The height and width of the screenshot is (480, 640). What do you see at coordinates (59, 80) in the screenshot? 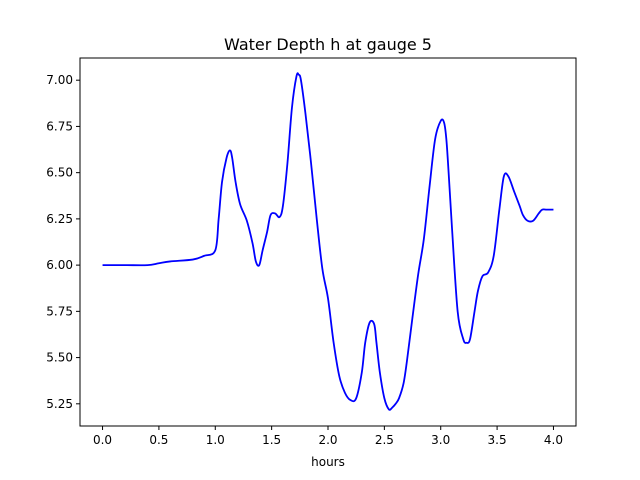
I see `y-tick-label: 7.00` at bounding box center [59, 80].